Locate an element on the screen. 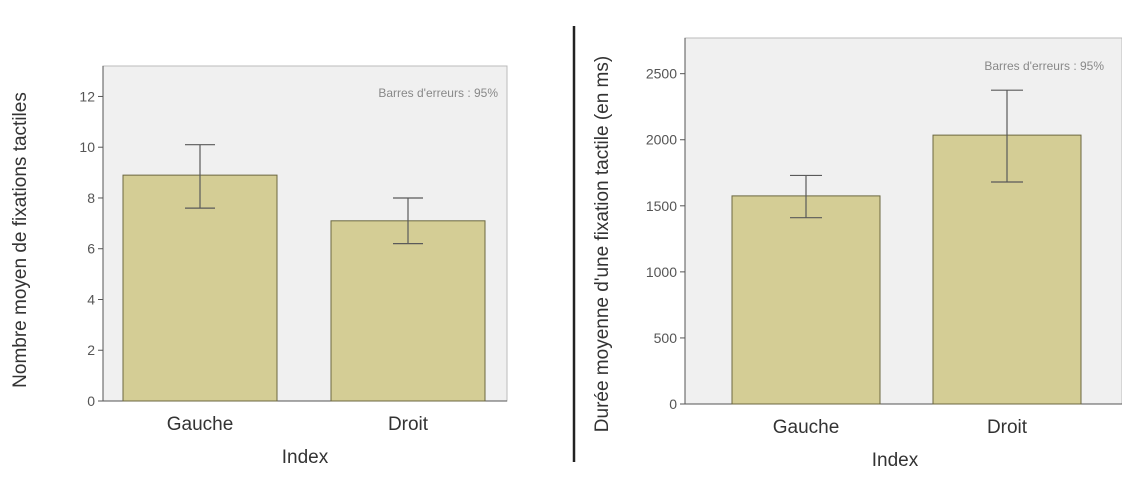 This screenshot has height=477, width=1122. bar-droit is located at coordinates (408, 311).